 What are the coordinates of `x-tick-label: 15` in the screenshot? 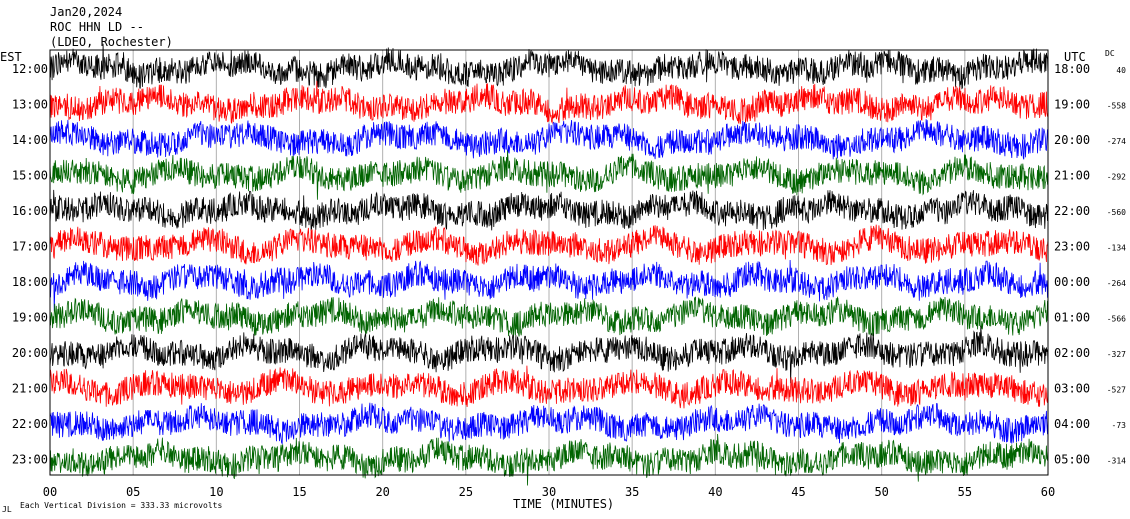 It's located at (299, 492).